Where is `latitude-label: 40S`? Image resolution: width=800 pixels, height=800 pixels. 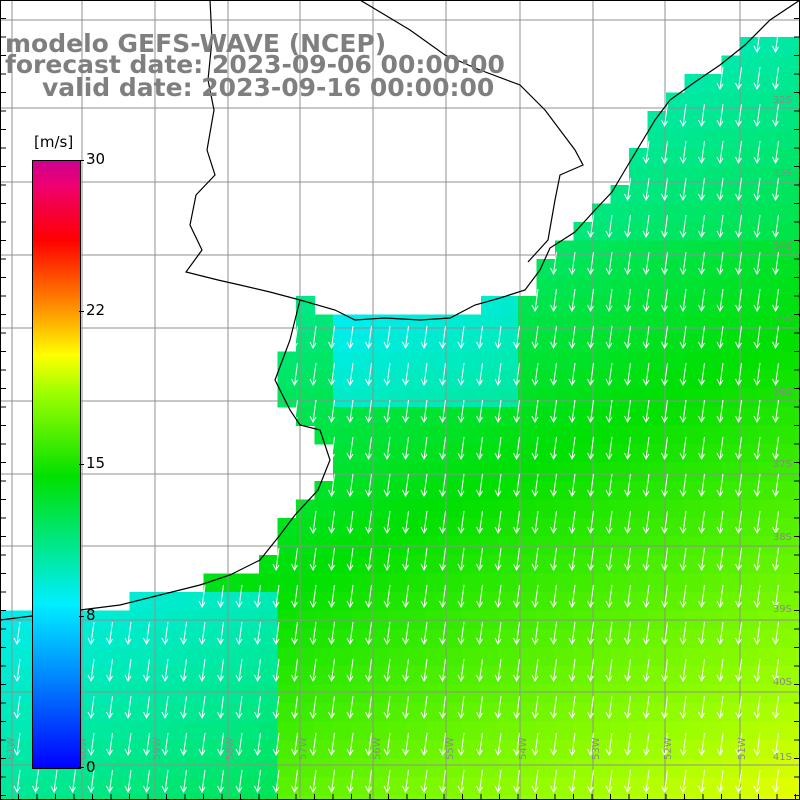 latitude-label: 40S is located at coordinates (782, 682).